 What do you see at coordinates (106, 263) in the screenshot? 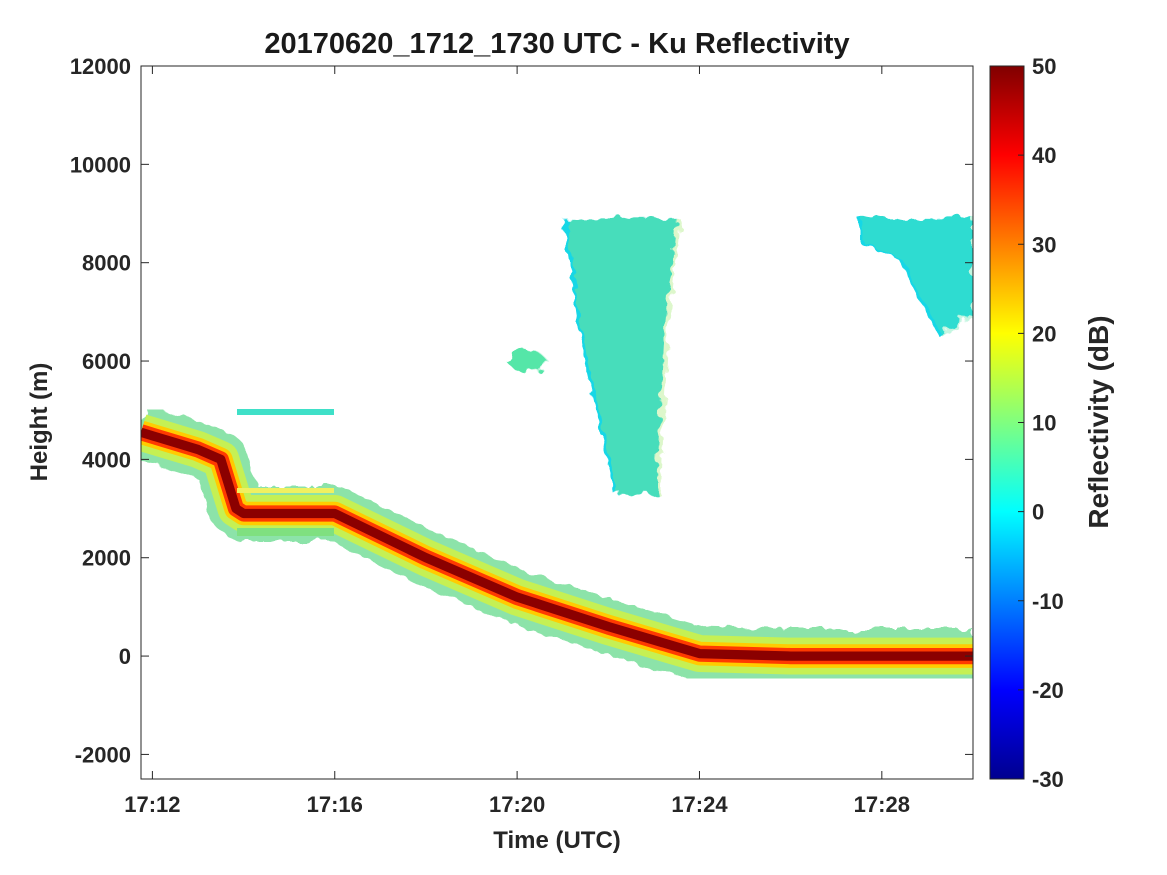
I see `y-tick-label: 8000` at bounding box center [106, 263].